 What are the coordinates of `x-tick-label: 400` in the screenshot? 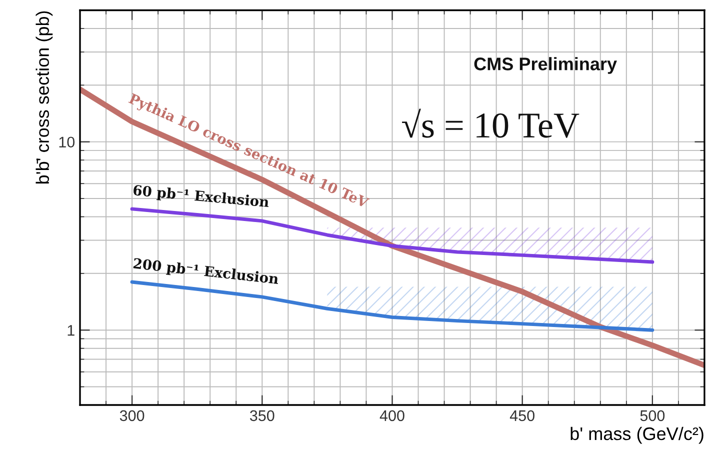 It's located at (392, 416).